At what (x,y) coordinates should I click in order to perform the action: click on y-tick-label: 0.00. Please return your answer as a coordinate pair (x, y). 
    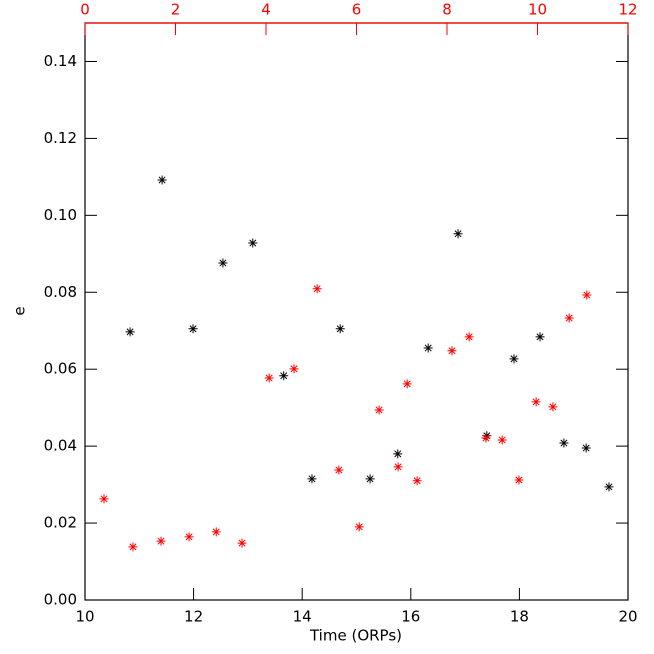
    Looking at the image, I should click on (60, 600).